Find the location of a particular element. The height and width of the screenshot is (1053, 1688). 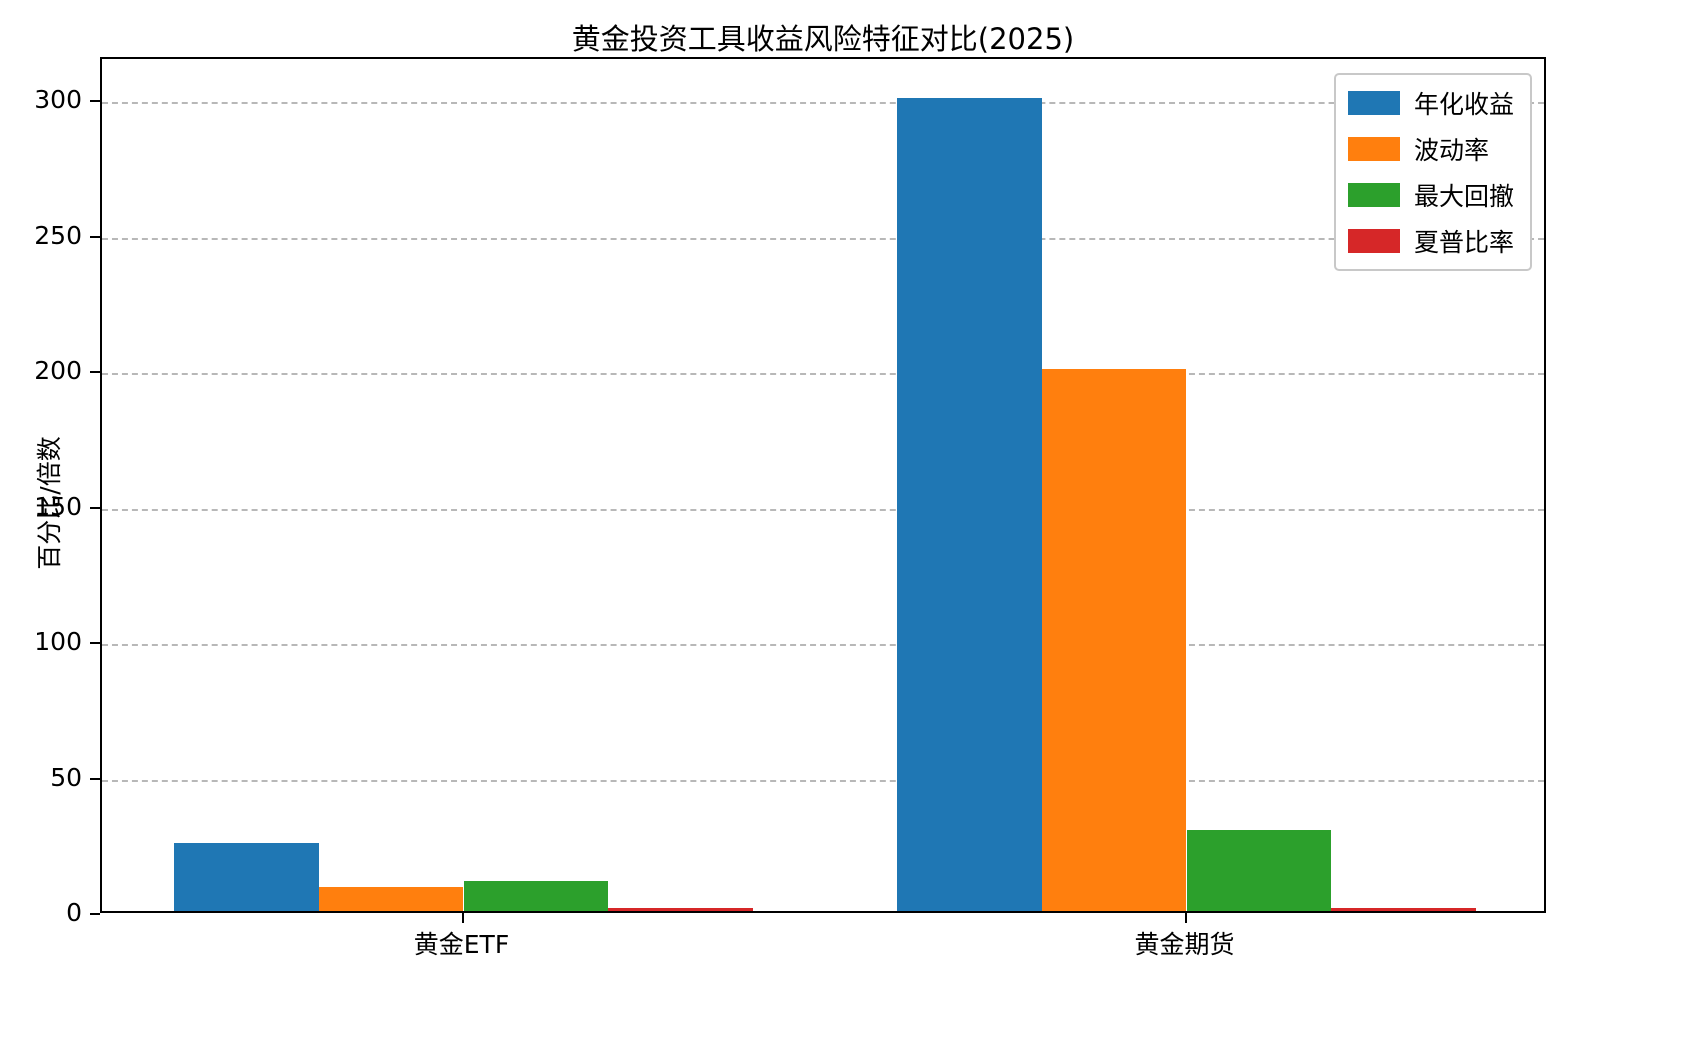

chart-title: 黄金投资工具收益风险特征对比(2025) is located at coordinates (823, 39).